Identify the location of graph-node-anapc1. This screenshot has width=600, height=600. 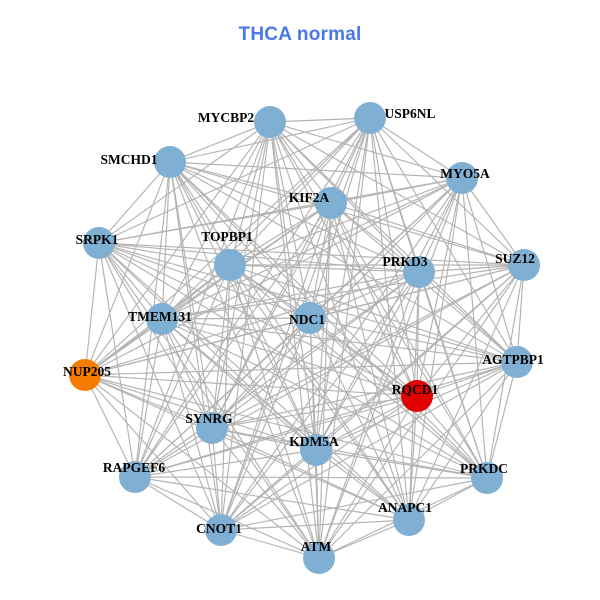
(409, 520).